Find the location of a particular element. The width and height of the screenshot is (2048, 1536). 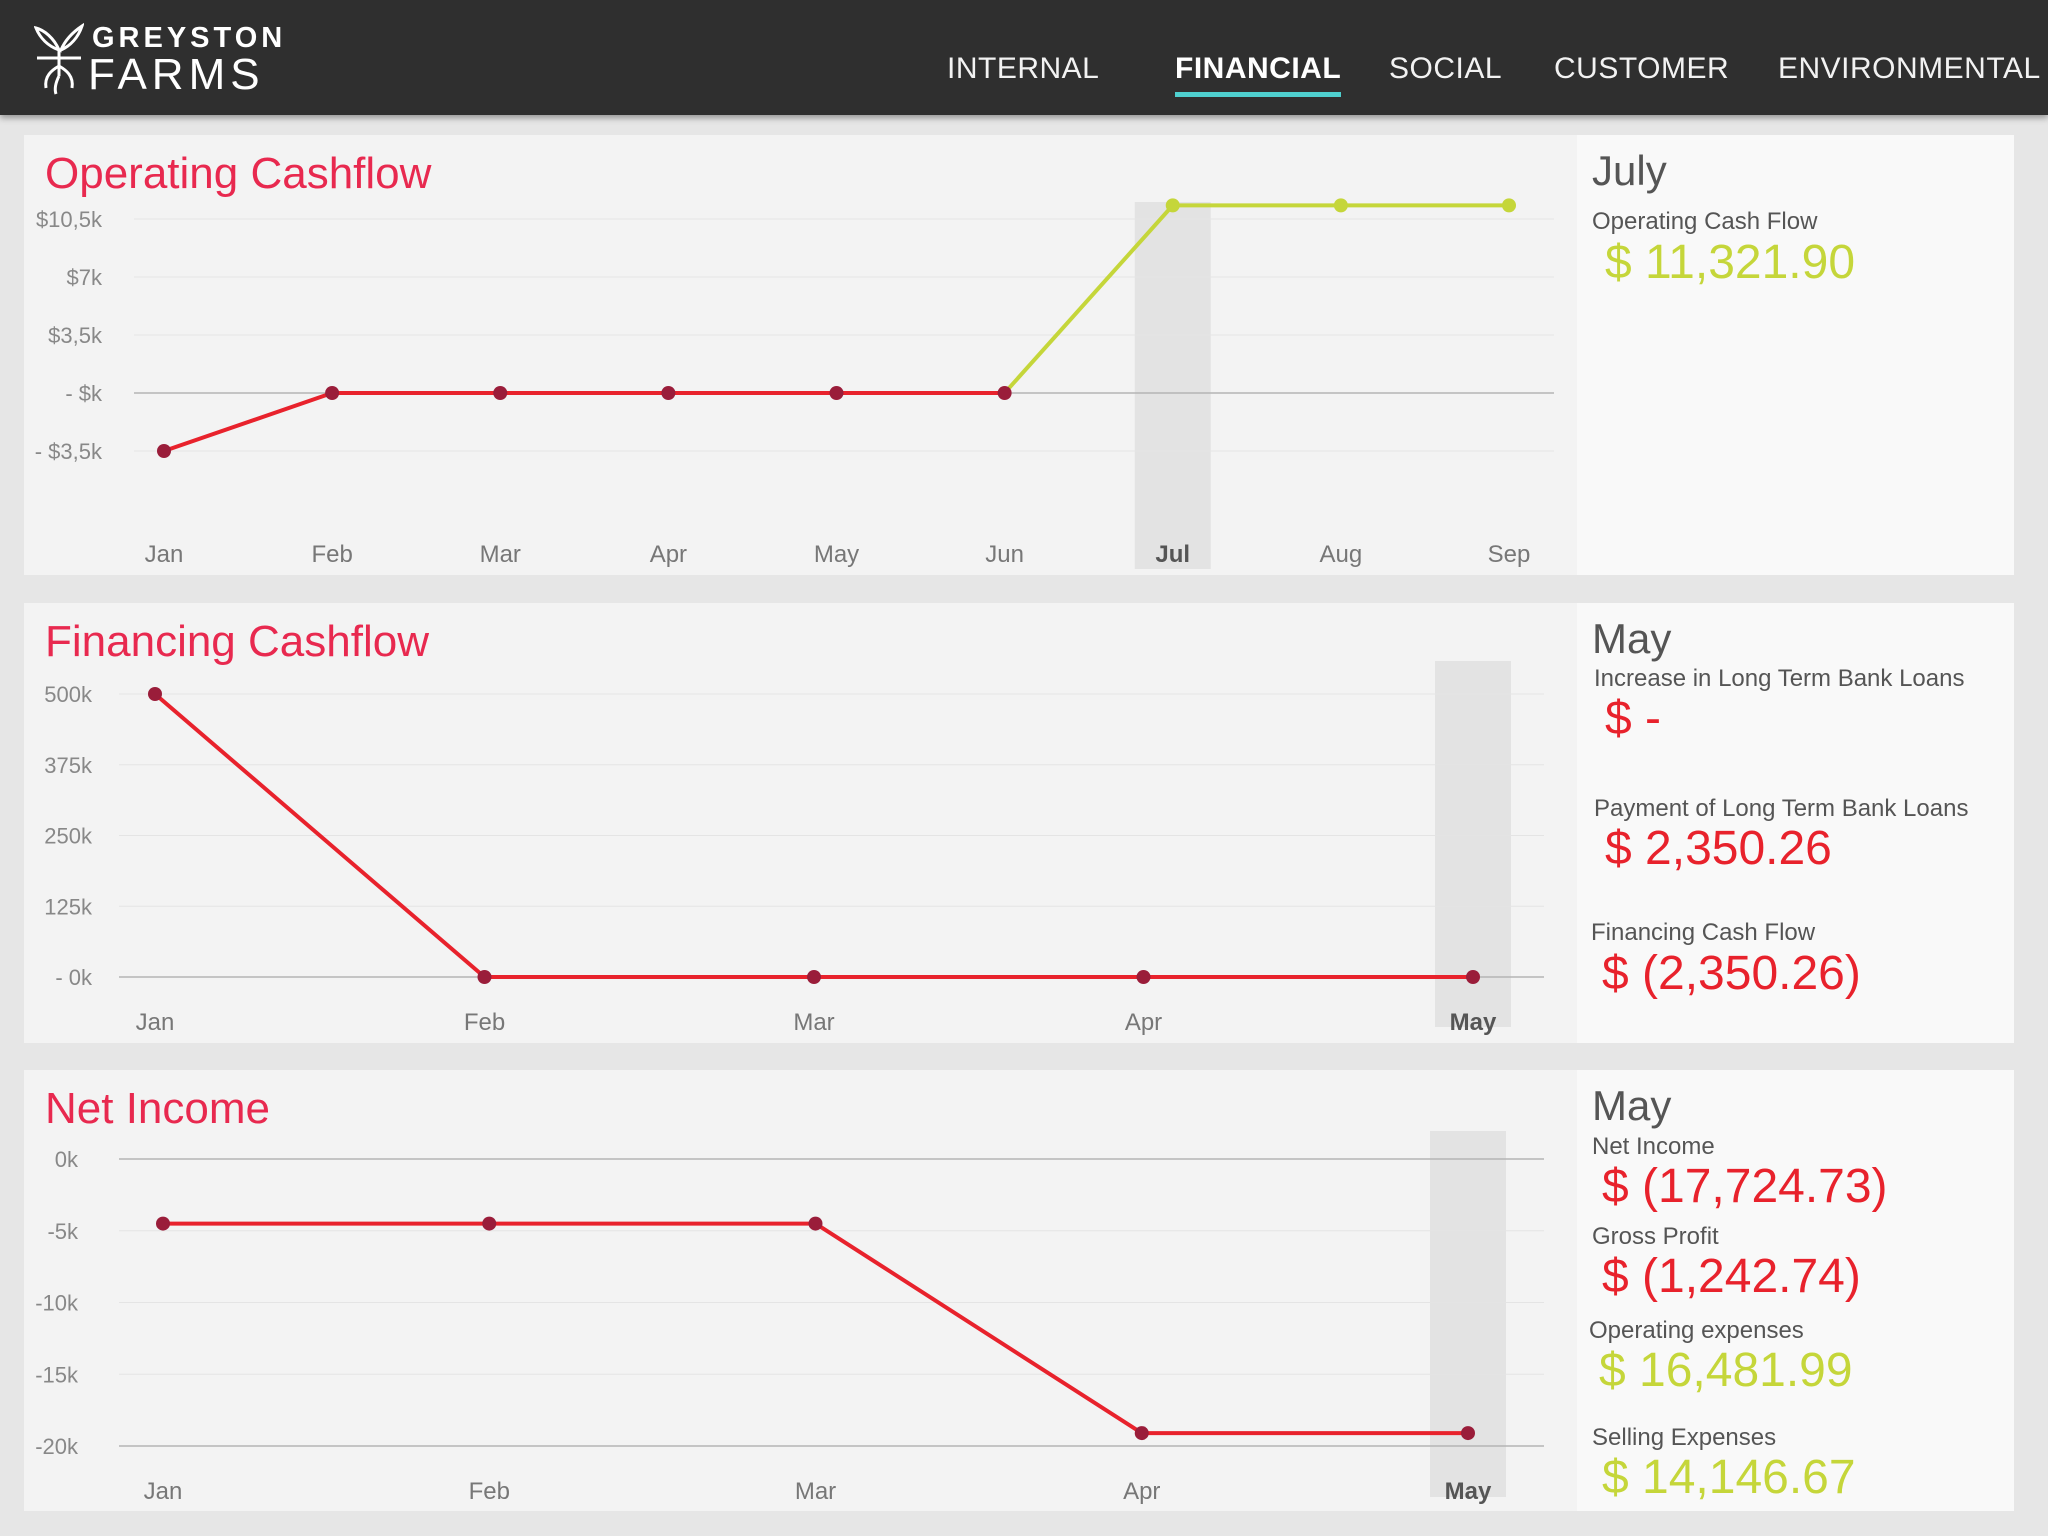

brand-name-line2: FARMS is located at coordinates (176, 74).